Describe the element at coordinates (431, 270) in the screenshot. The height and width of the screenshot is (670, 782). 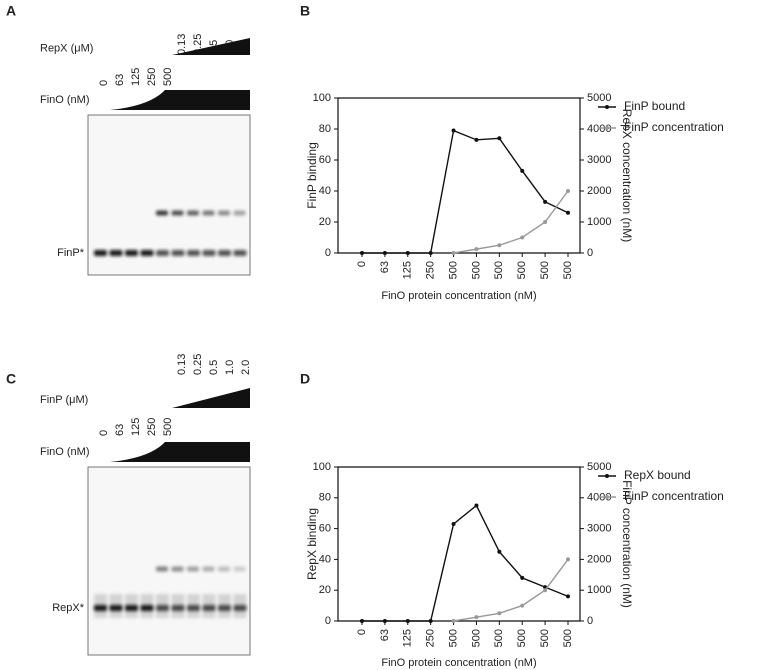
I see `x-tick-label: 250` at that location.